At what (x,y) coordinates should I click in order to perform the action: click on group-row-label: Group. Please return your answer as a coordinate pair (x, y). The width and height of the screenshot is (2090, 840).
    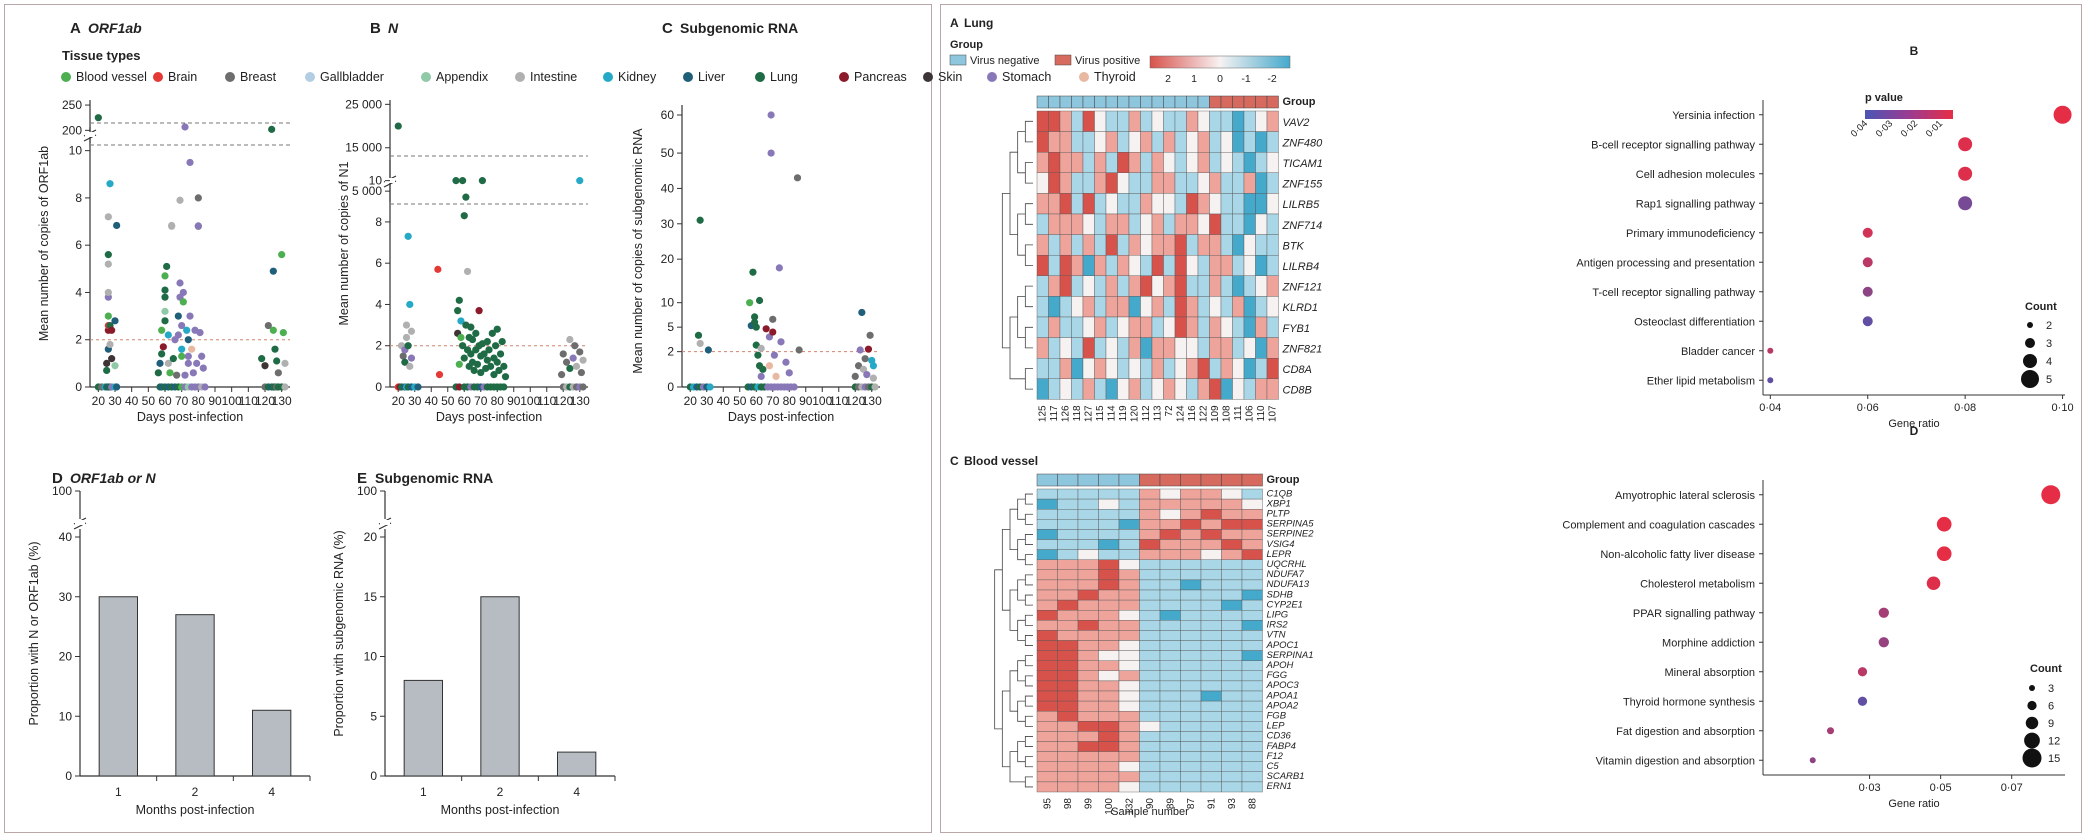
    Looking at the image, I should click on (1283, 480).